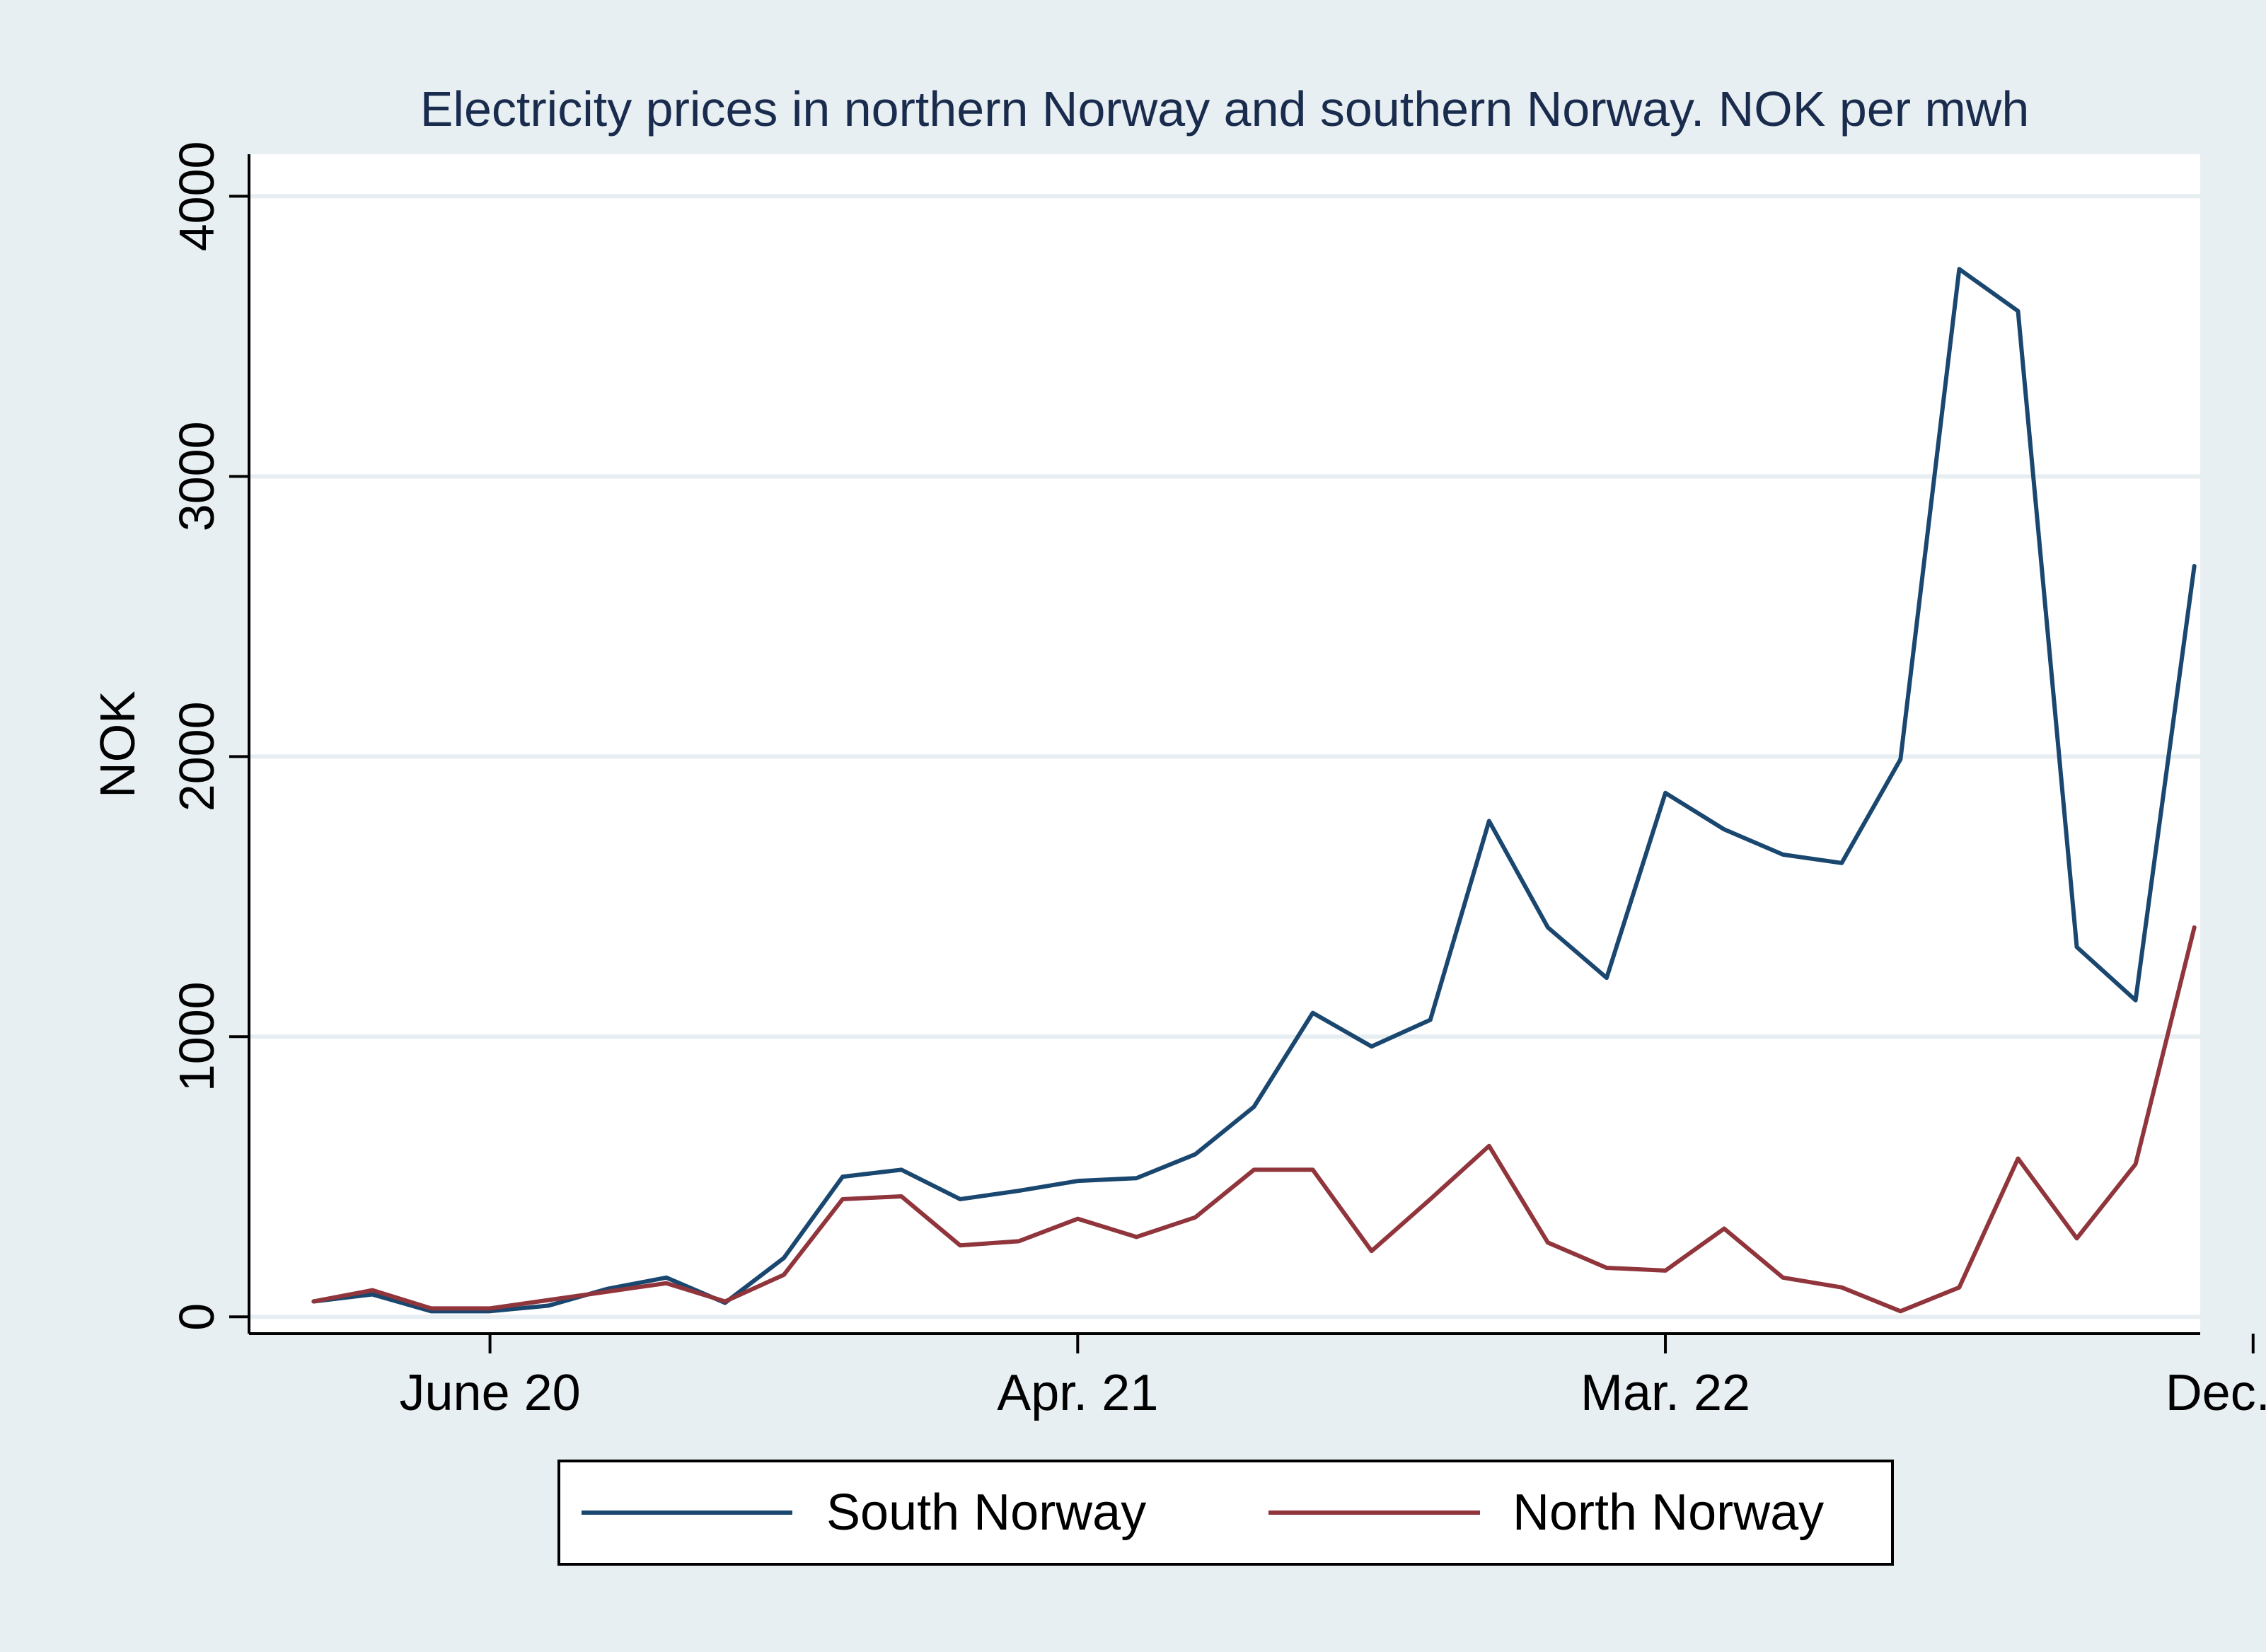 The height and width of the screenshot is (1652, 2266). What do you see at coordinates (196, 1036) in the screenshot?
I see `y-tick-label-1000: 1000` at bounding box center [196, 1036].